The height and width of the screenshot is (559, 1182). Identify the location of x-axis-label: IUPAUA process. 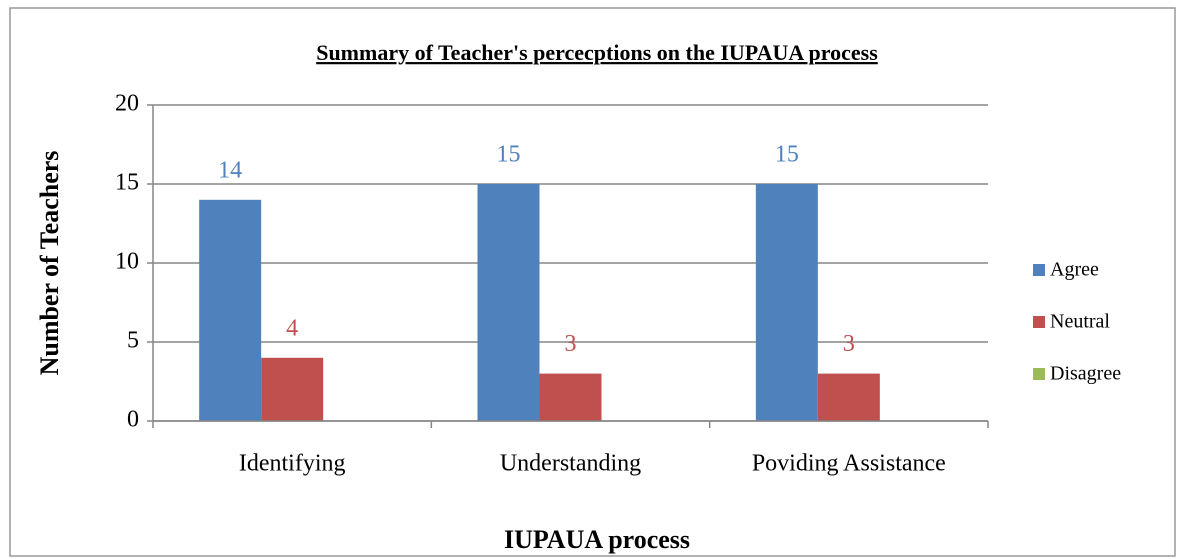
(597, 539).